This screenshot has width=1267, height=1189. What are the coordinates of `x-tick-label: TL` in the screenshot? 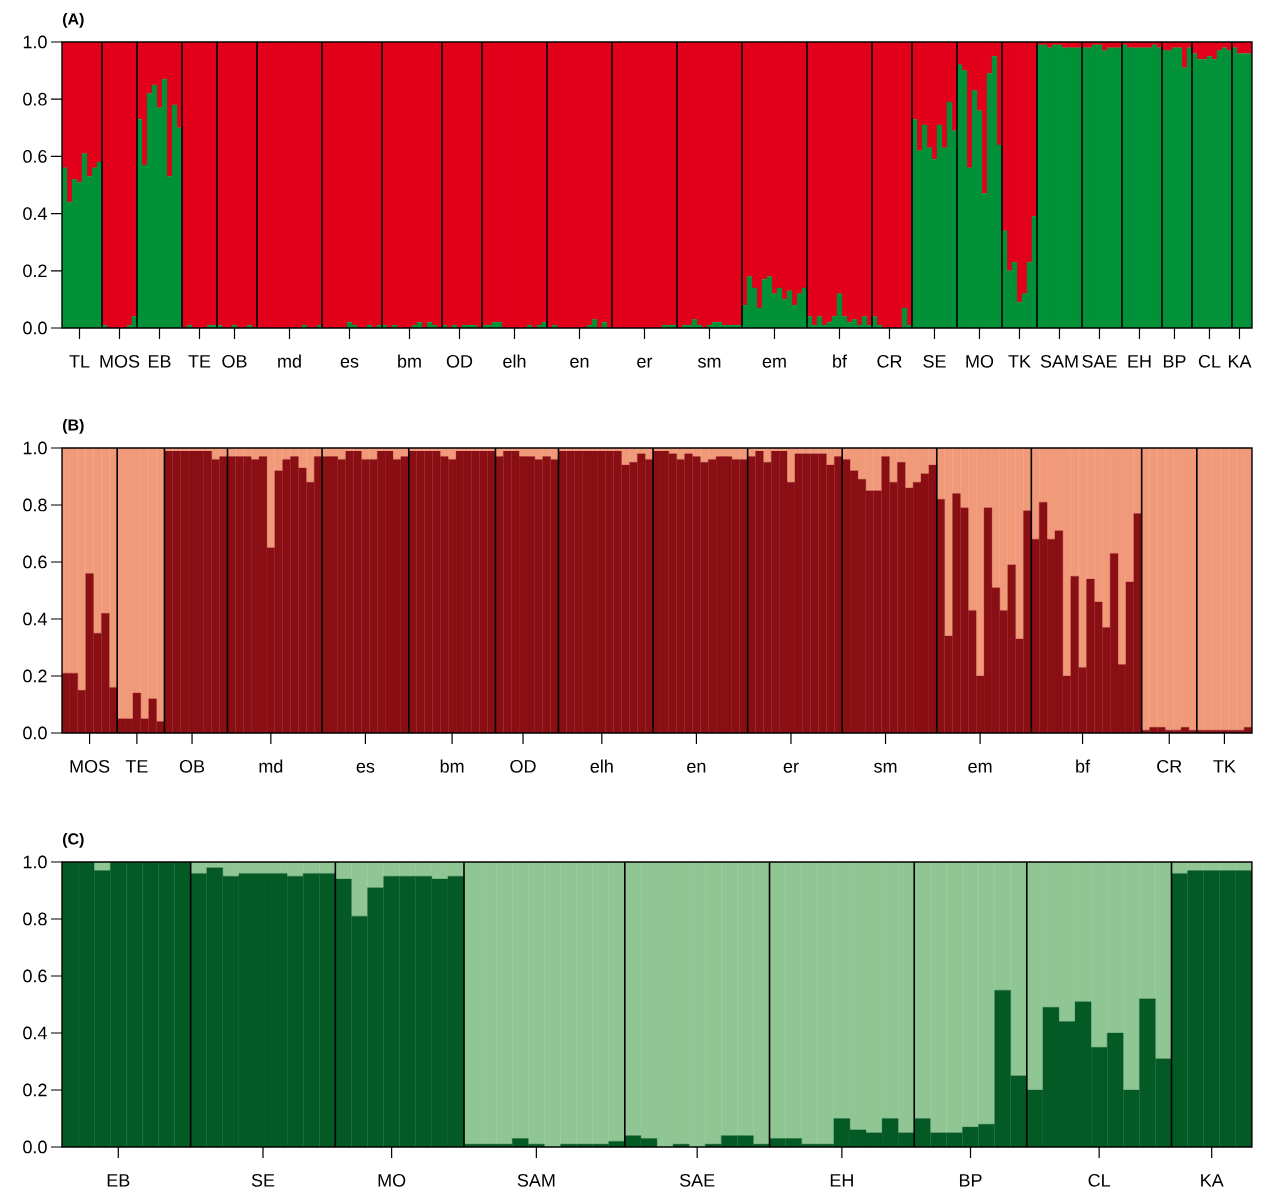 It's located at (79, 361).